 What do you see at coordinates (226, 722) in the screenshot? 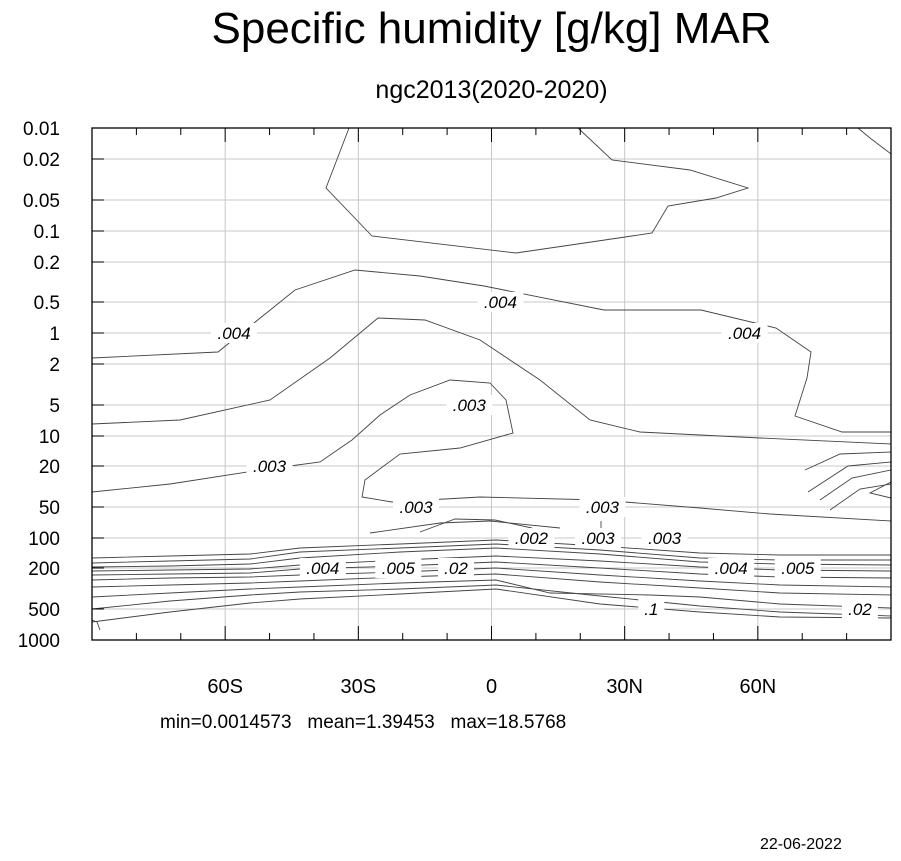
I see `min-value: min=0.0014573` at bounding box center [226, 722].